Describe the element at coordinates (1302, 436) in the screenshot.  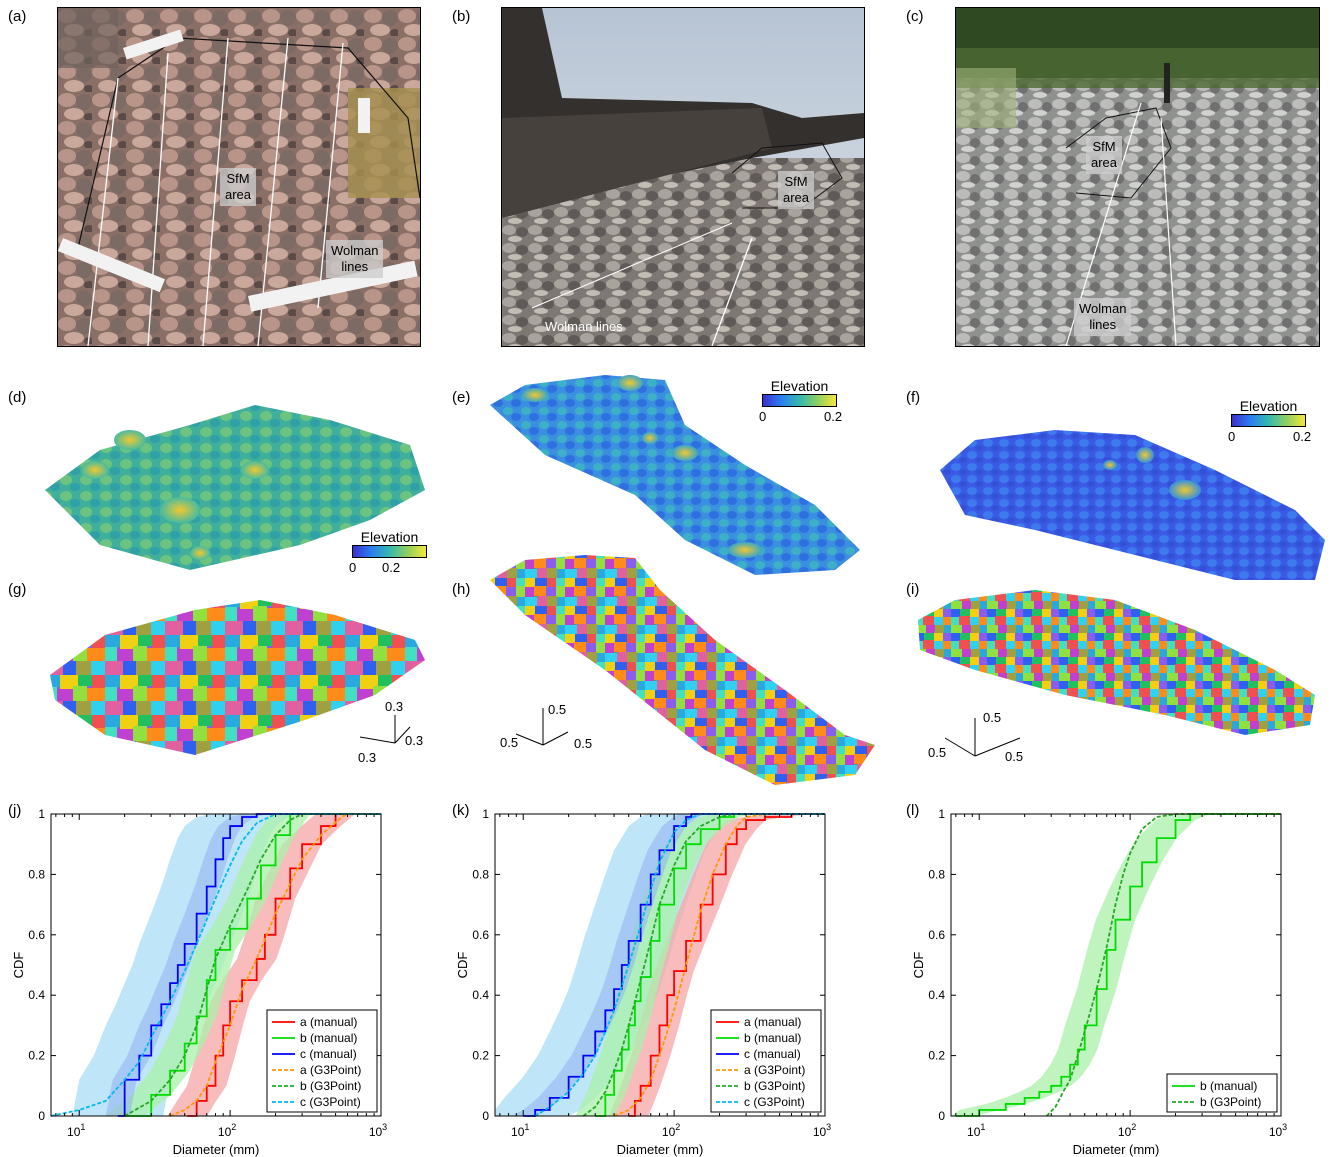
I see `colorbar-max-f: 0.2` at that location.